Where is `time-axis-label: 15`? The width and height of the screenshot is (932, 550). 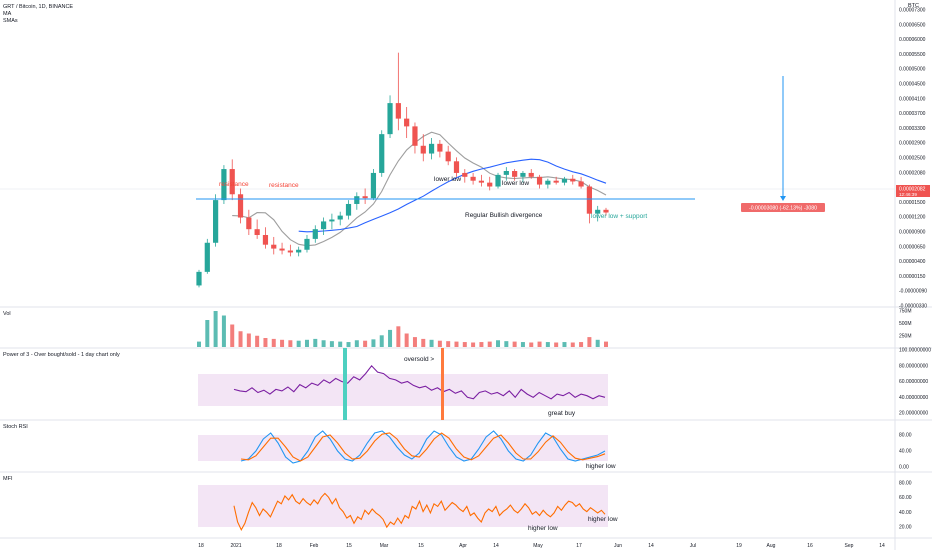
time-axis-label: 15 is located at coordinates (421, 546).